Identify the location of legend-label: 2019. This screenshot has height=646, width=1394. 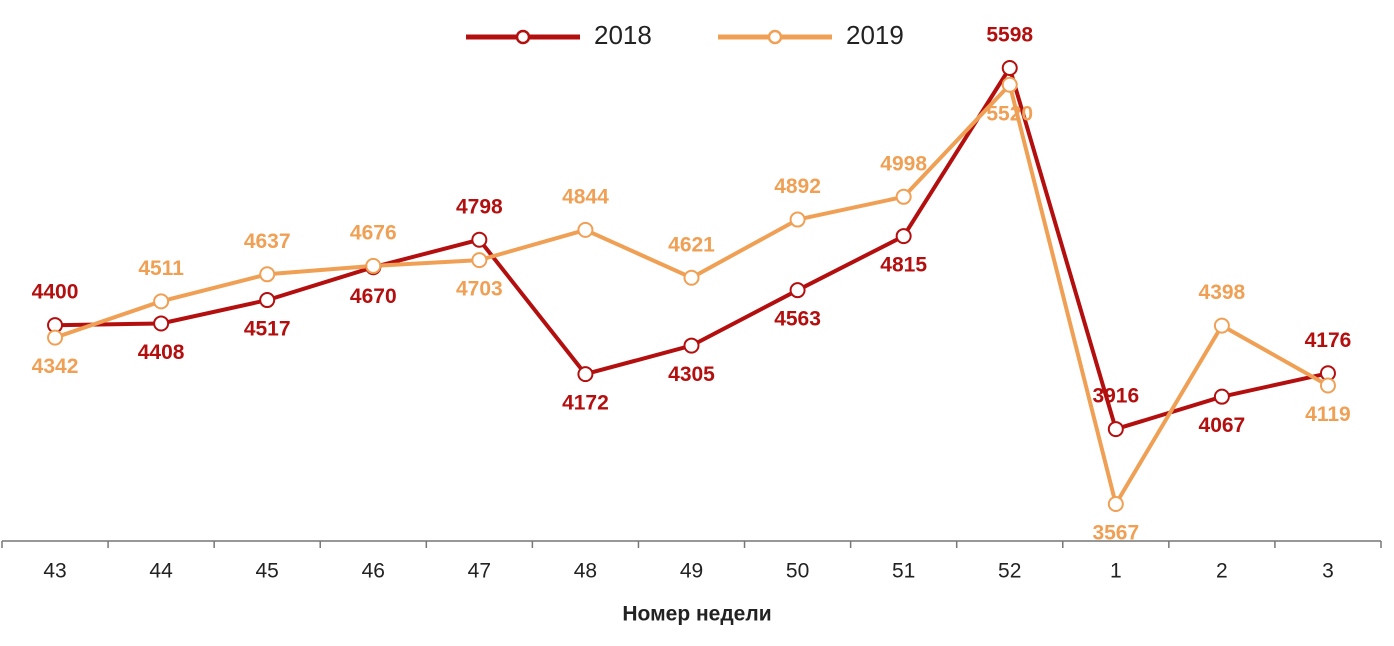
(875, 35).